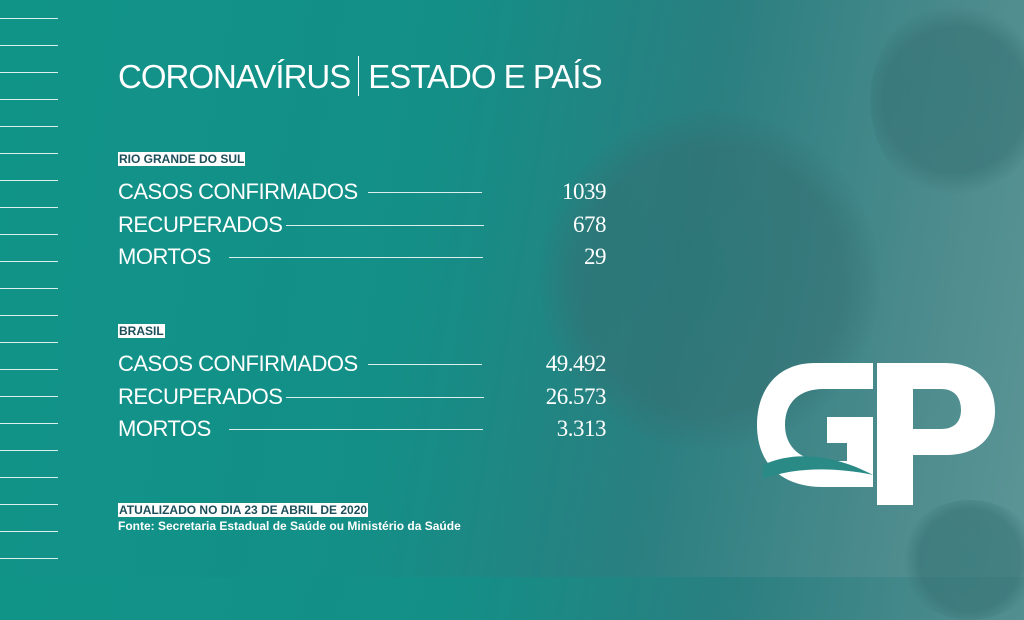 This screenshot has width=1024, height=620. What do you see at coordinates (576, 396) in the screenshot?
I see `stat-value: 26.573` at bounding box center [576, 396].